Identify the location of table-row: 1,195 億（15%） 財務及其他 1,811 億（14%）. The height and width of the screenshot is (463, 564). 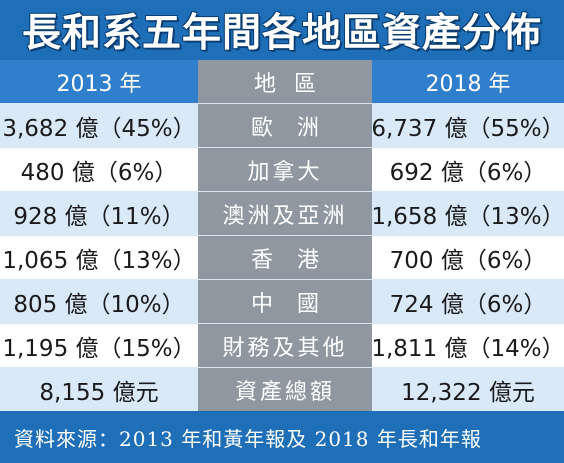
(282, 345).